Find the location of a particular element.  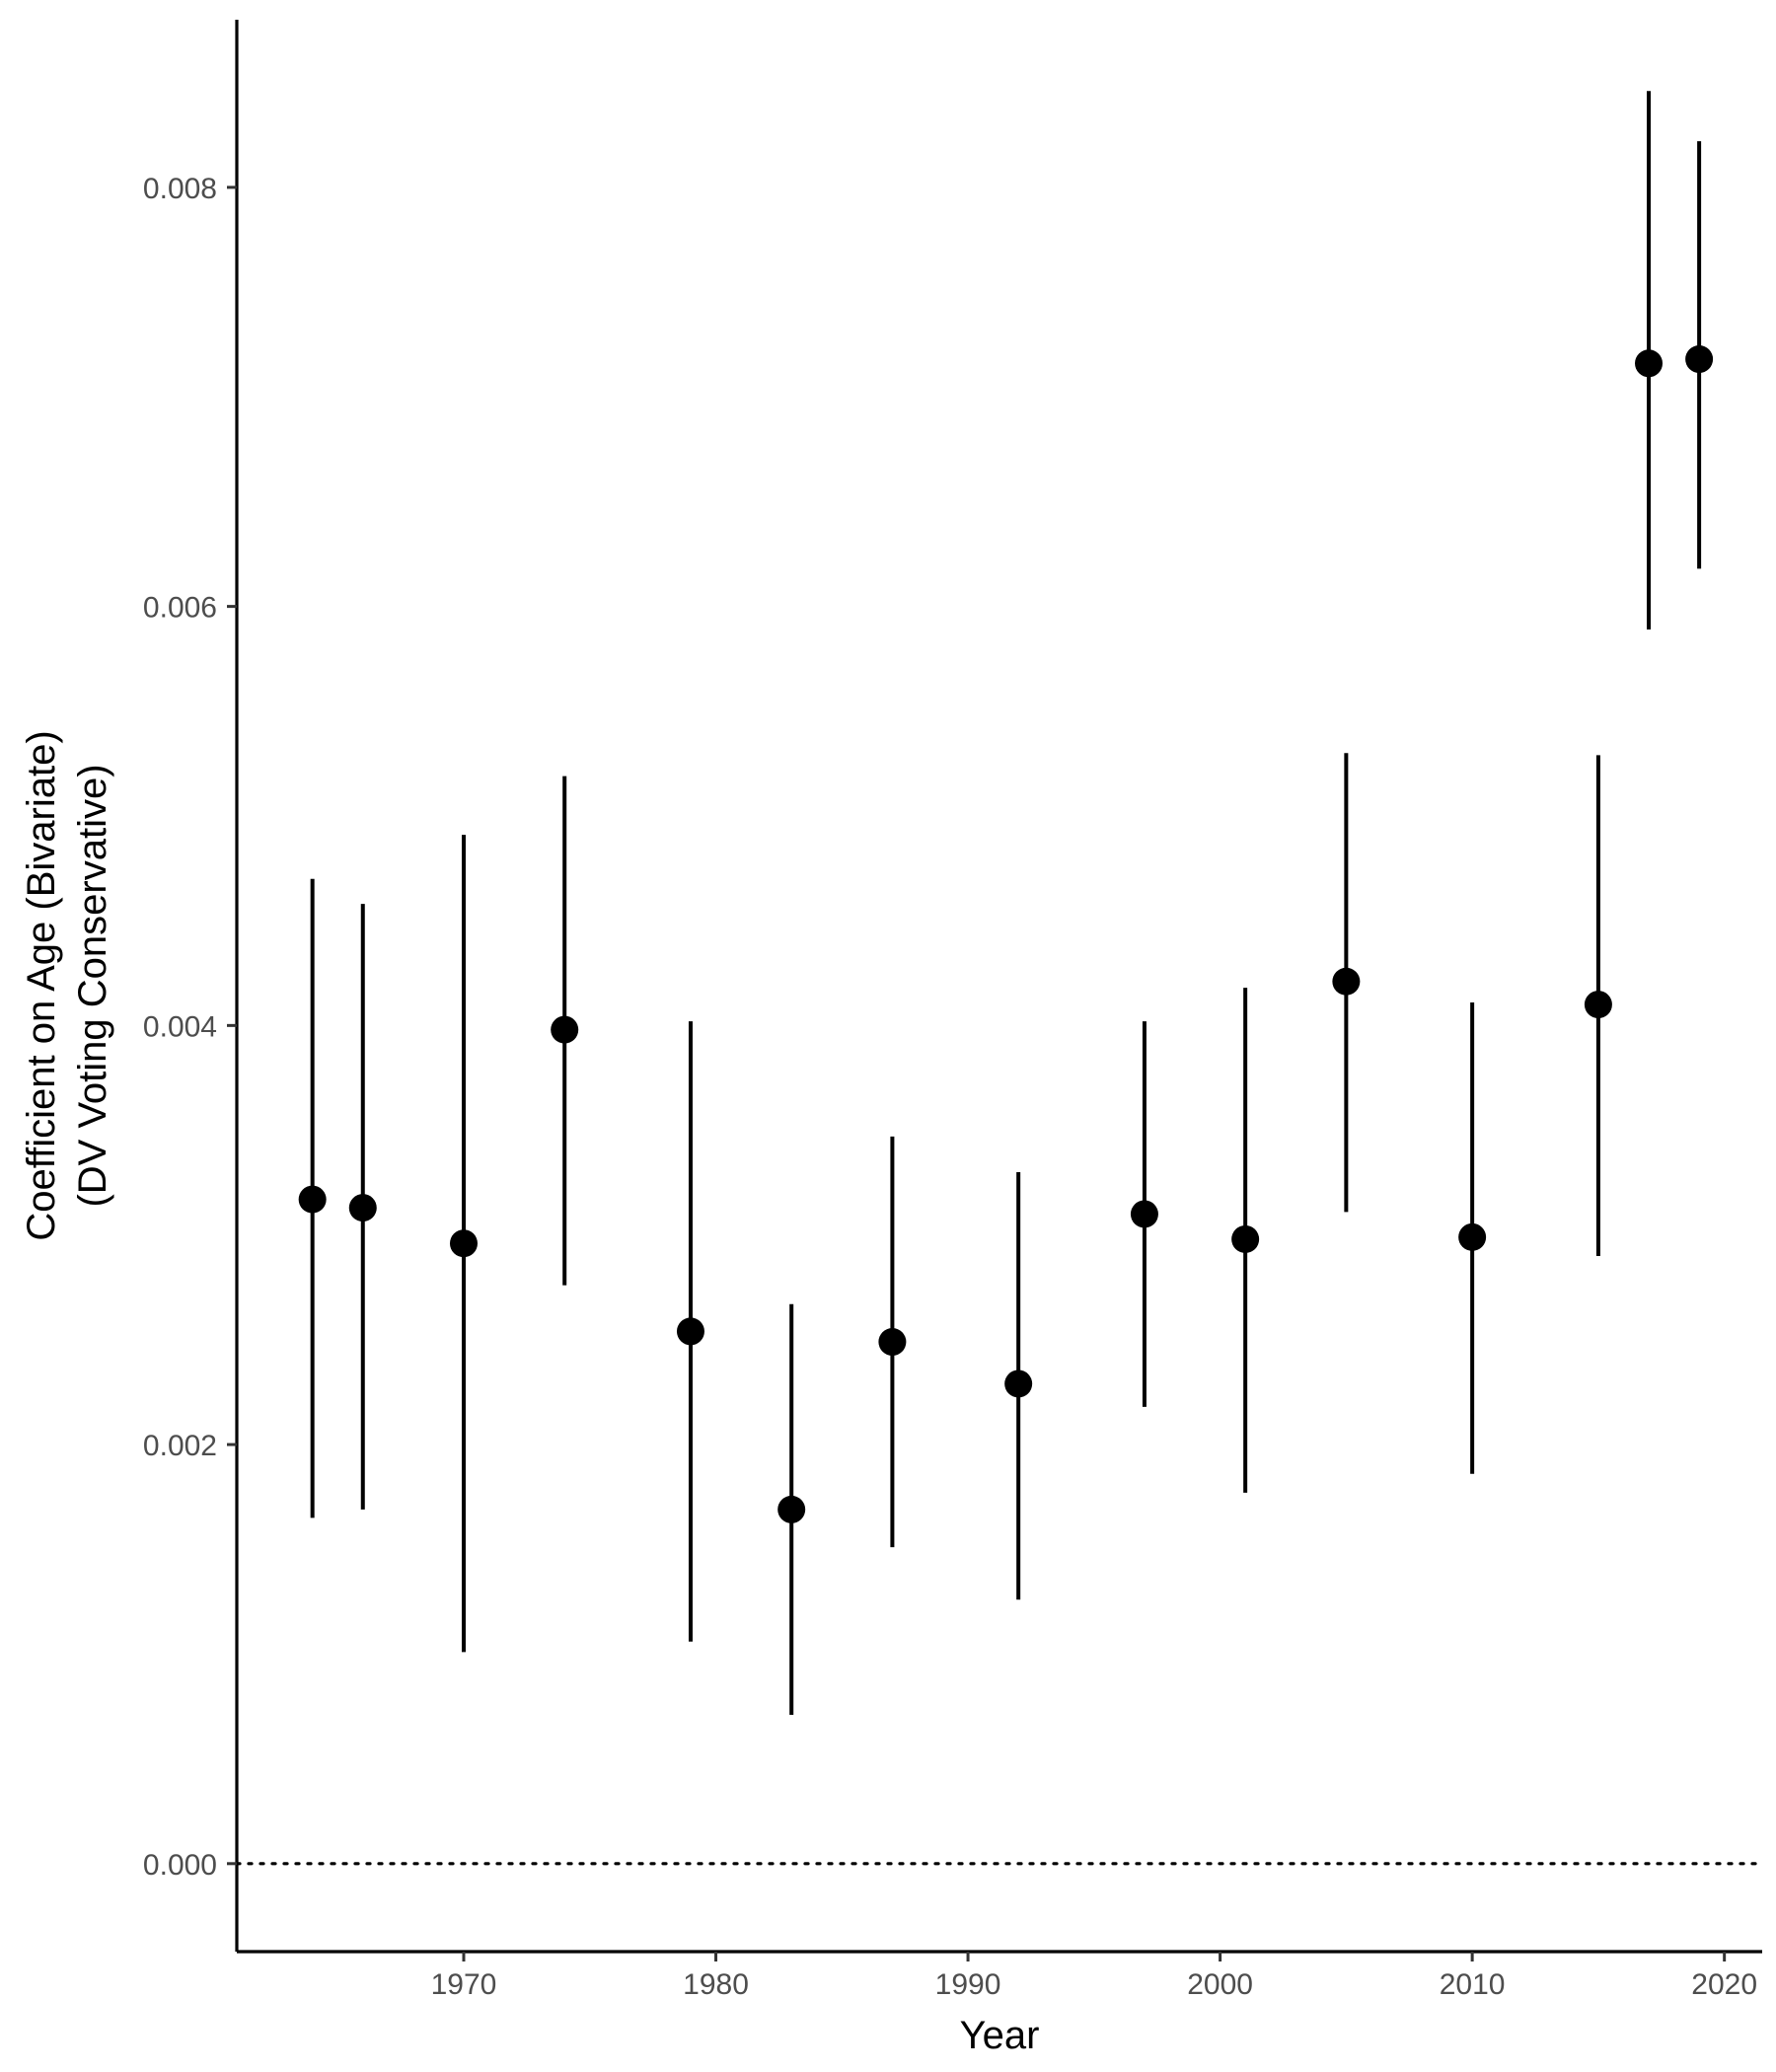

x-tick-label: 2020 is located at coordinates (1724, 1985).